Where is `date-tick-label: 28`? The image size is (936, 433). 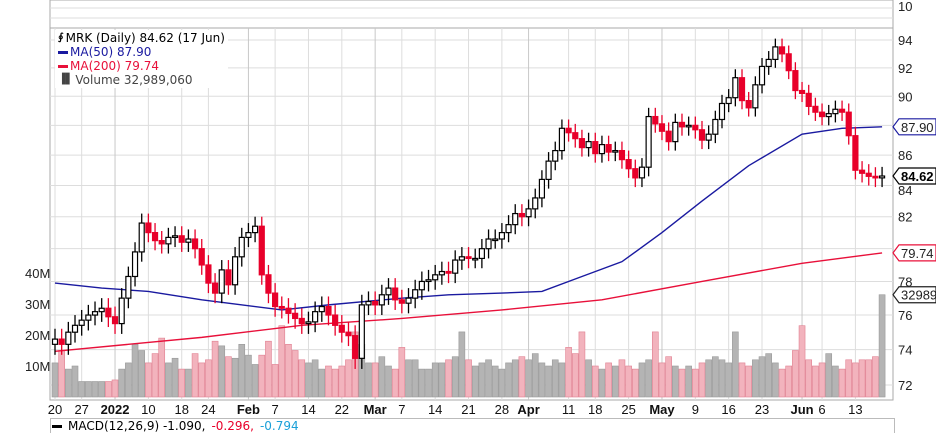
date-tick-label: 28 is located at coordinates (502, 409).